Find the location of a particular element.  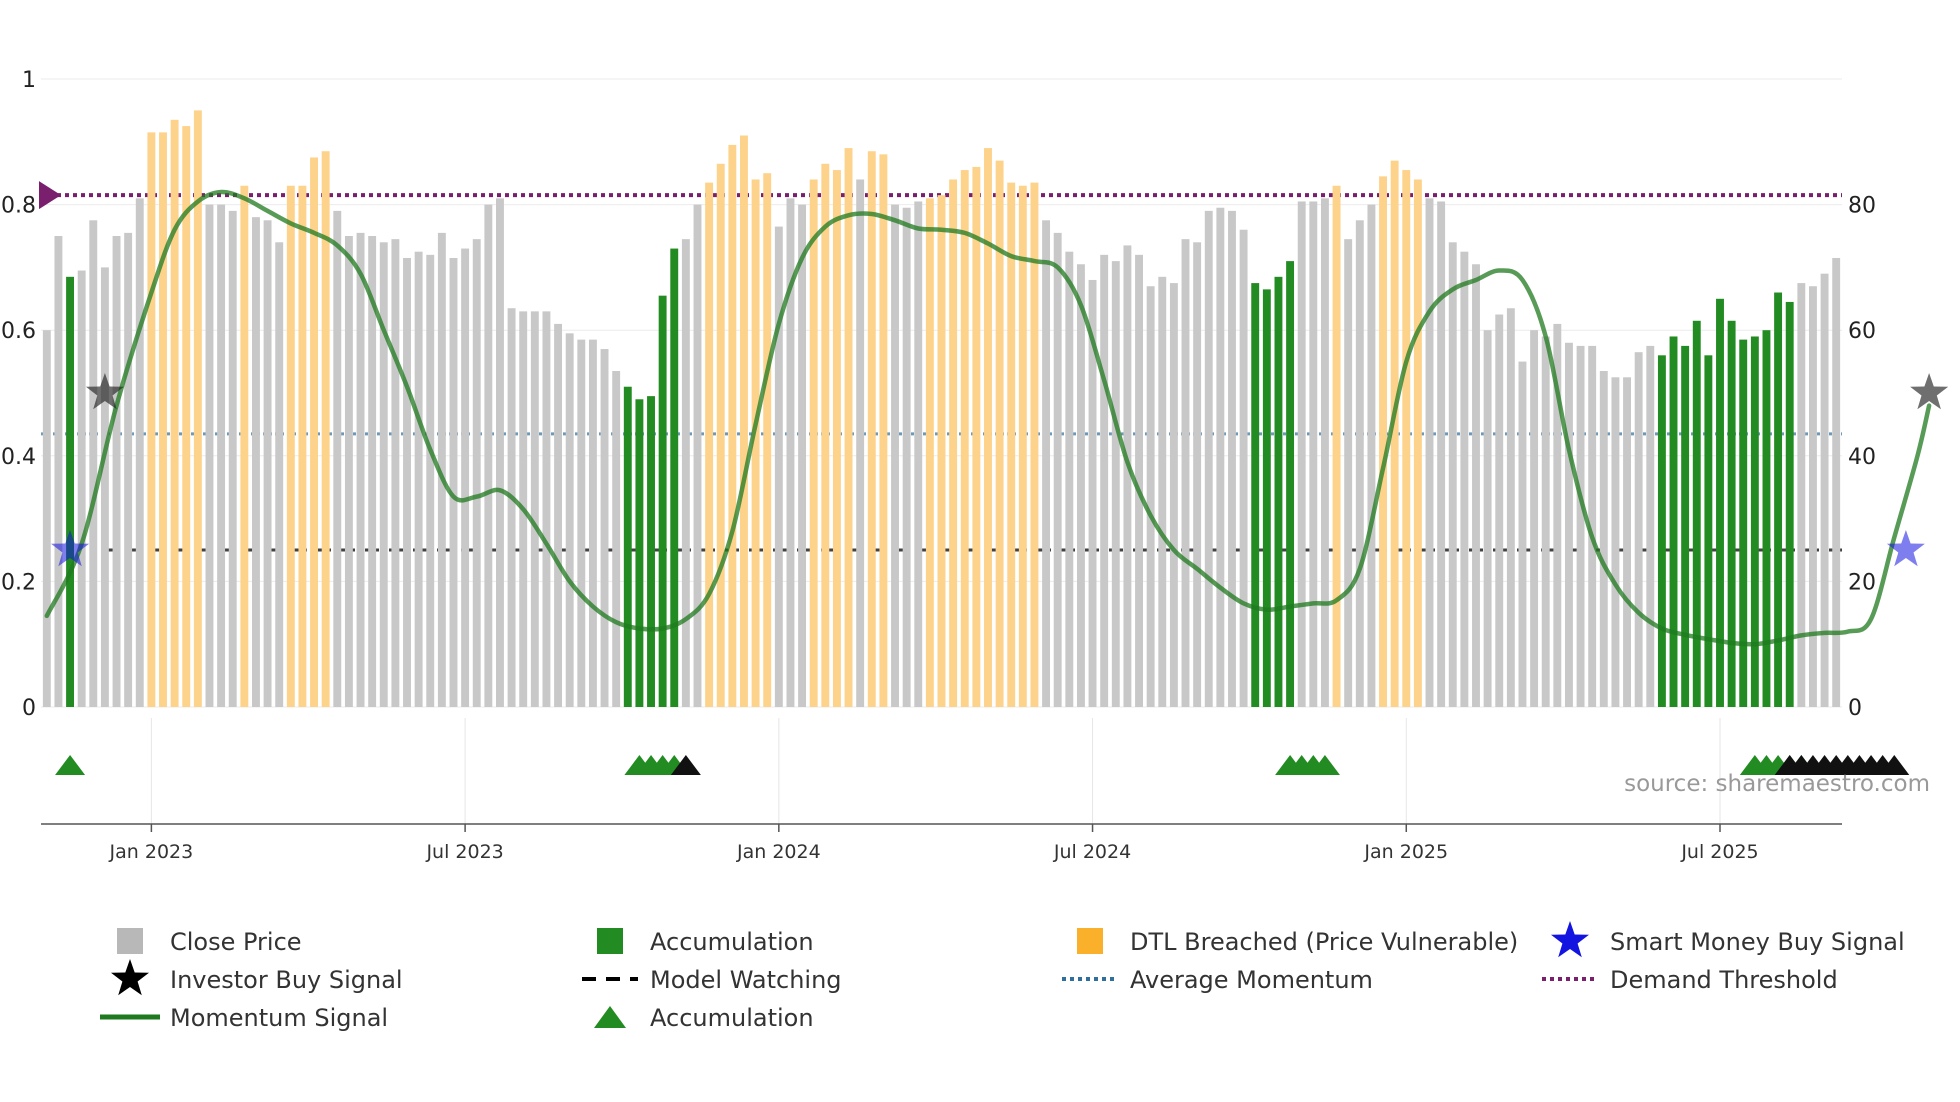

legend-item: Momentum Signal is located at coordinates (244, 1018).